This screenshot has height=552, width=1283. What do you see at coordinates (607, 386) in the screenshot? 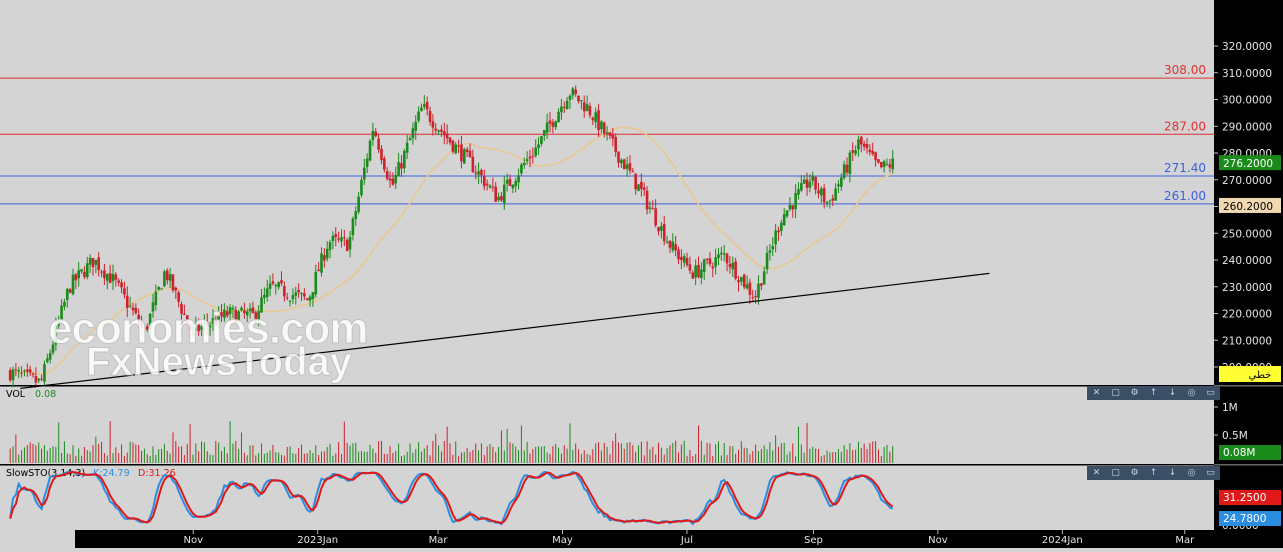
I see `panel-separator` at bounding box center [607, 386].